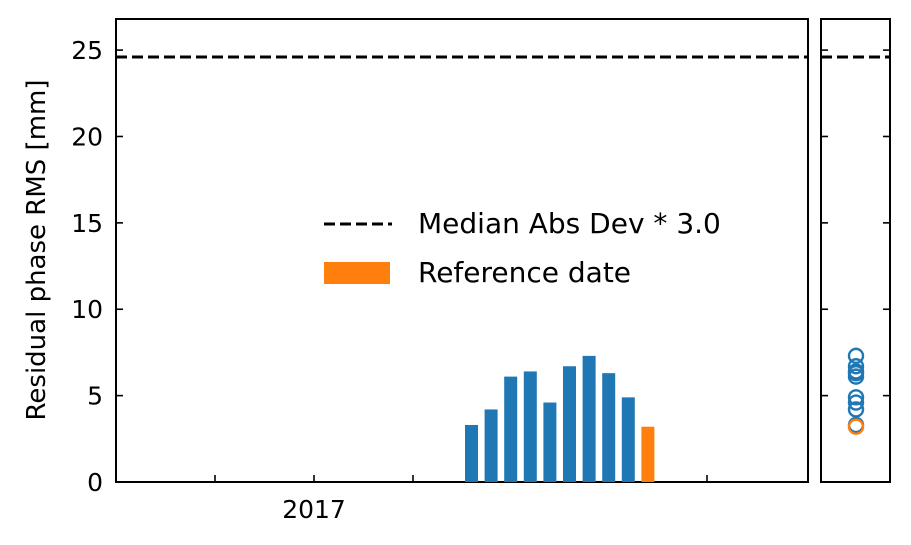  I want to click on y-axis-label: Residual phase RMS [mm], so click(37, 250).